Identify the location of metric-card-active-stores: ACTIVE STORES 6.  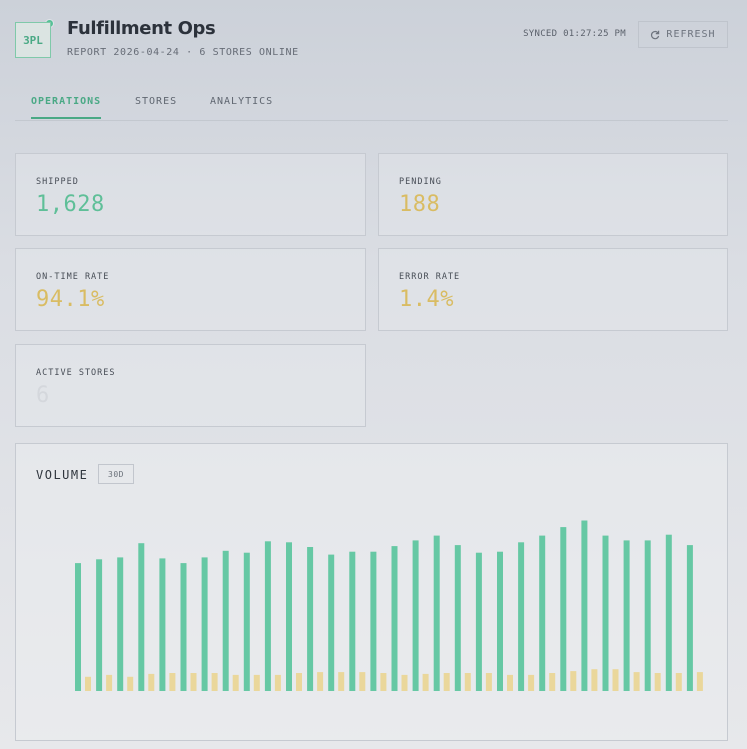
(190, 385).